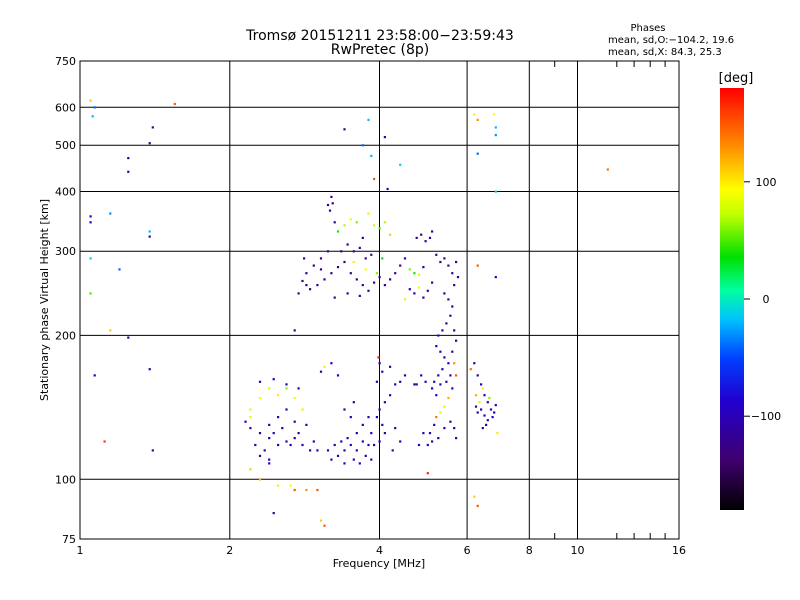  Describe the element at coordinates (379, 563) in the screenshot. I see `x-axis-label: Frequency [MHz]` at that location.